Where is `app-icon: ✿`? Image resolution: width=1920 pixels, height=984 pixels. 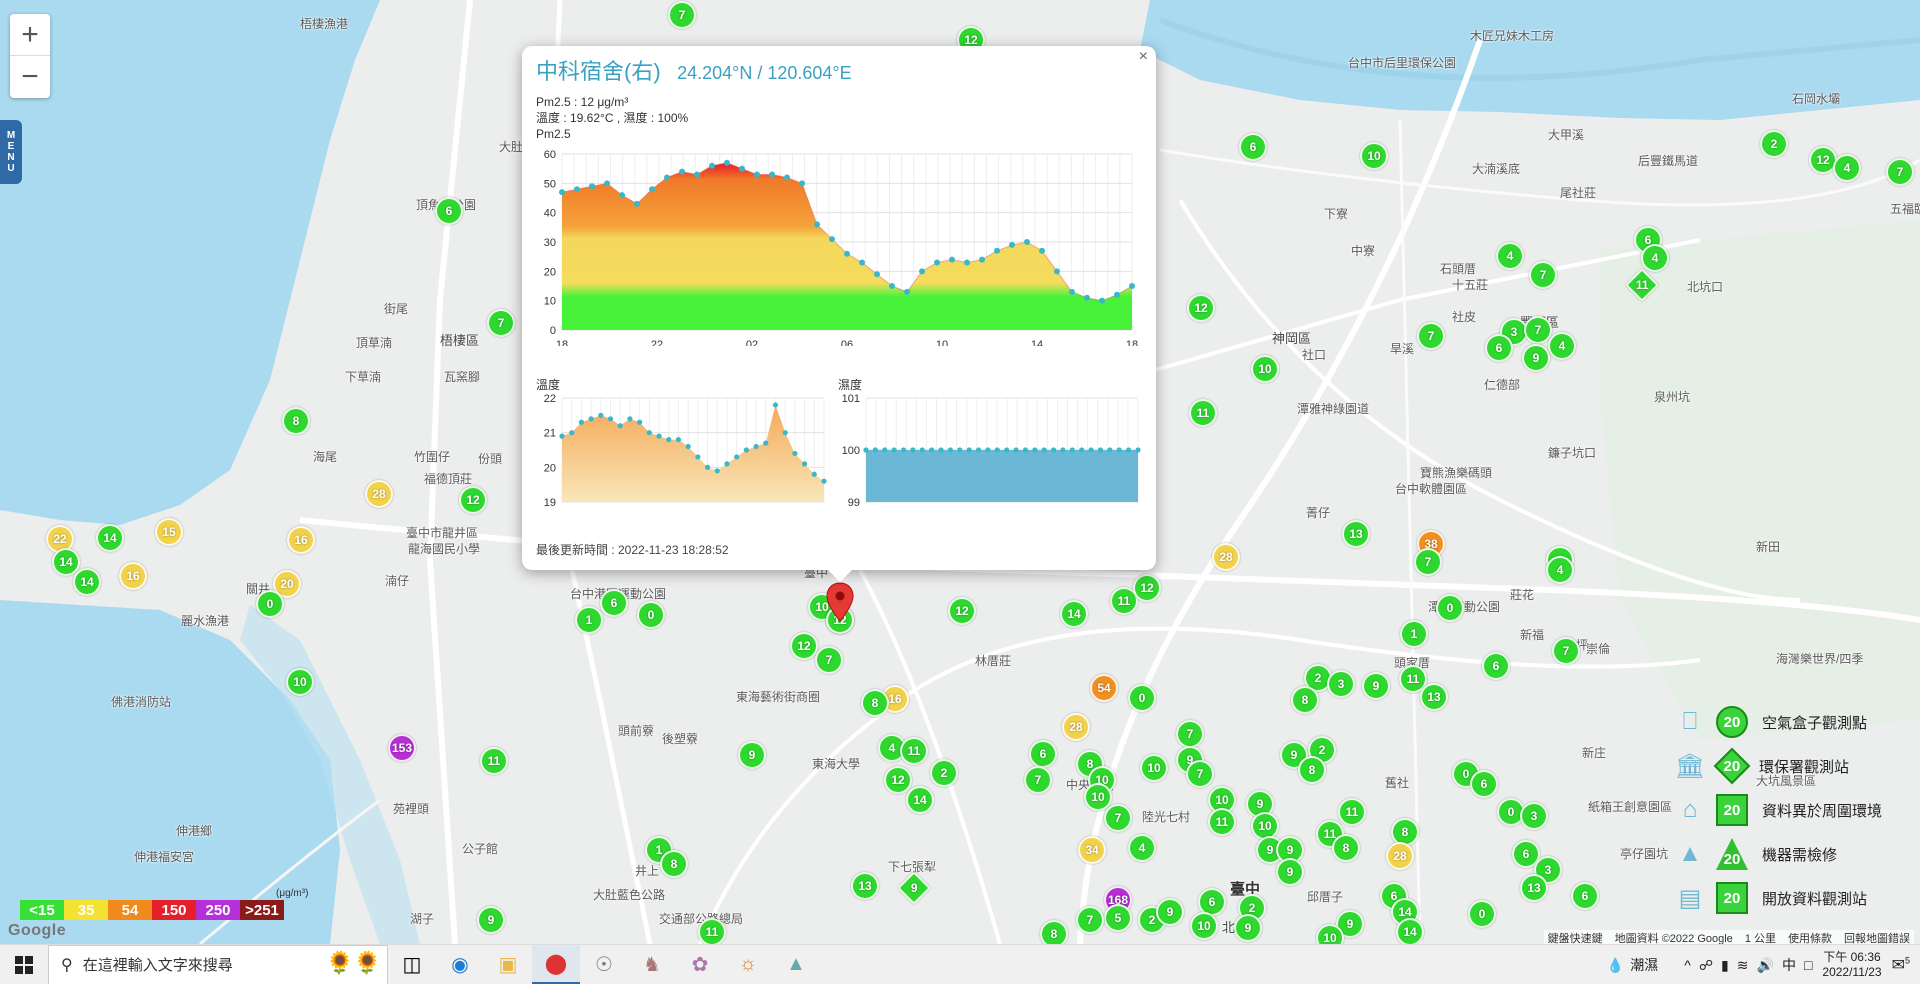 app-icon: ✿ is located at coordinates (700, 965).